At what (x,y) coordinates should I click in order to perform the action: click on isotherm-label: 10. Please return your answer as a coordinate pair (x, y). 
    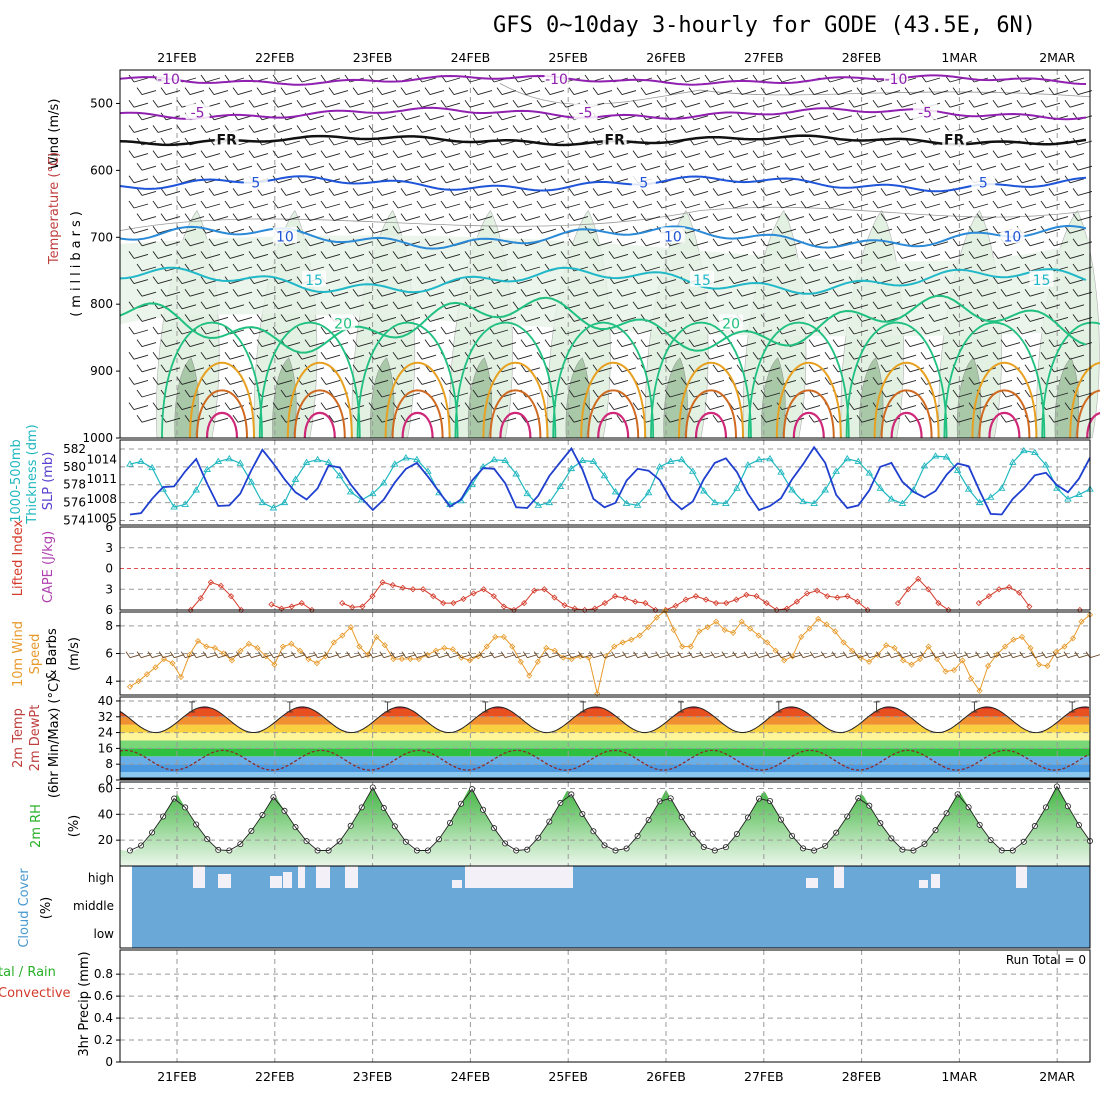
    Looking at the image, I should click on (285, 237).